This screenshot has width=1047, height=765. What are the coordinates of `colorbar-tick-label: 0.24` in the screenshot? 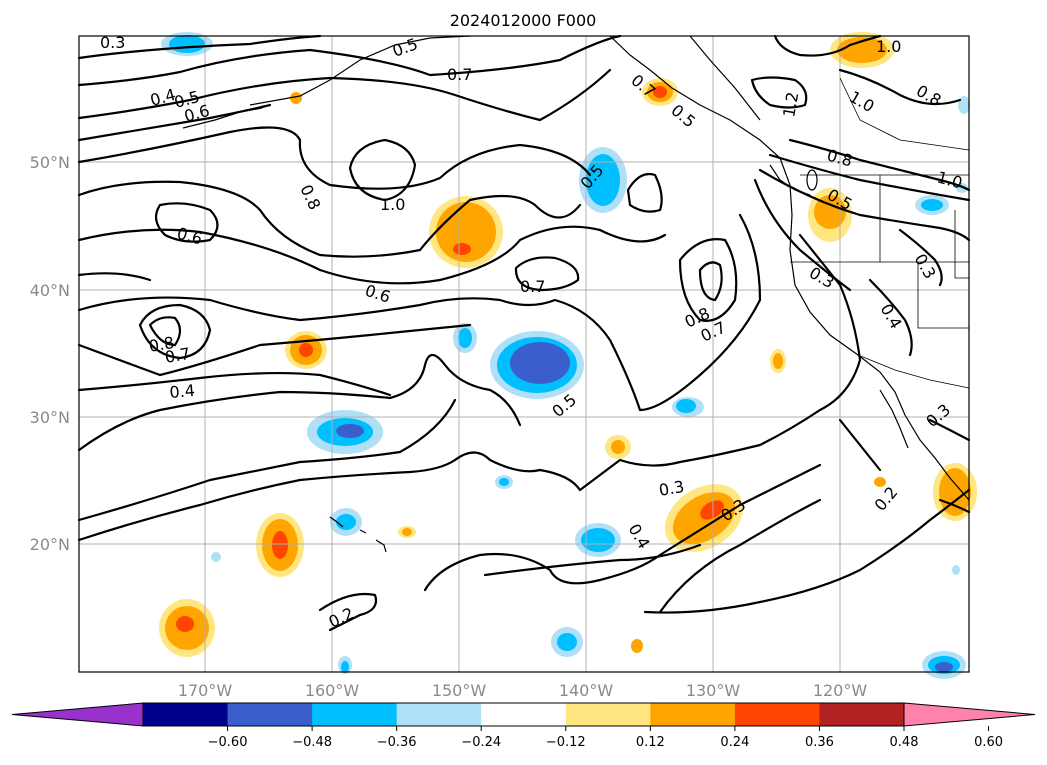 It's located at (734, 742).